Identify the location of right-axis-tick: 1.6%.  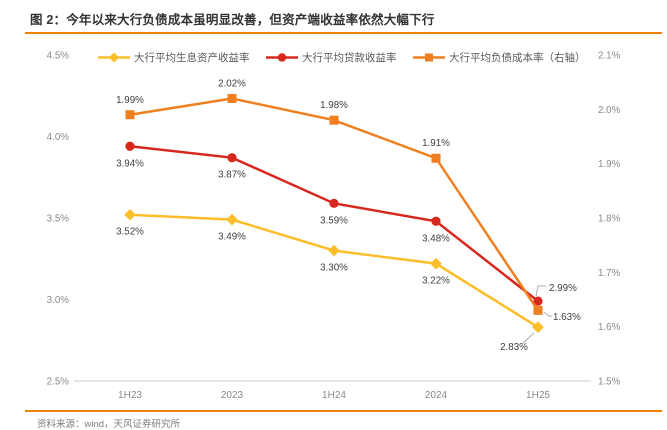
(609, 327).